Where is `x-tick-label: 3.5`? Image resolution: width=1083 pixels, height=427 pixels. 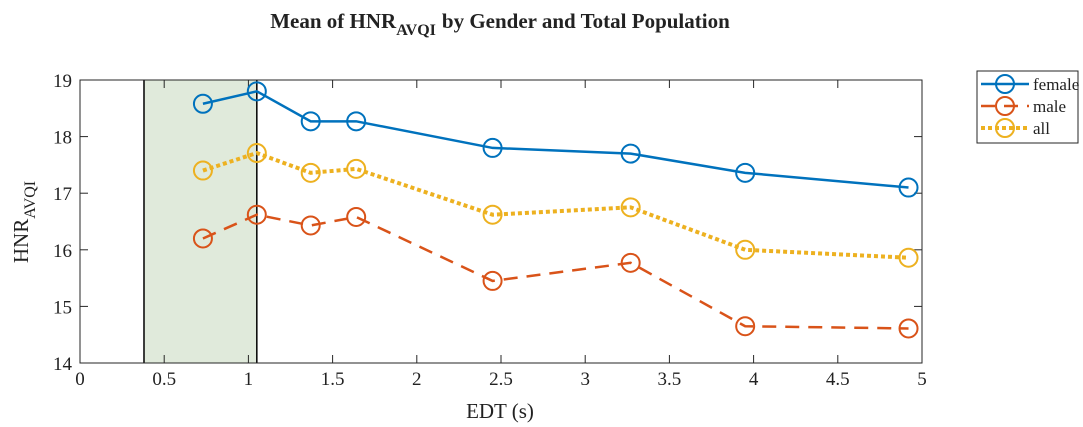
x-tick-label: 3.5 is located at coordinates (670, 379).